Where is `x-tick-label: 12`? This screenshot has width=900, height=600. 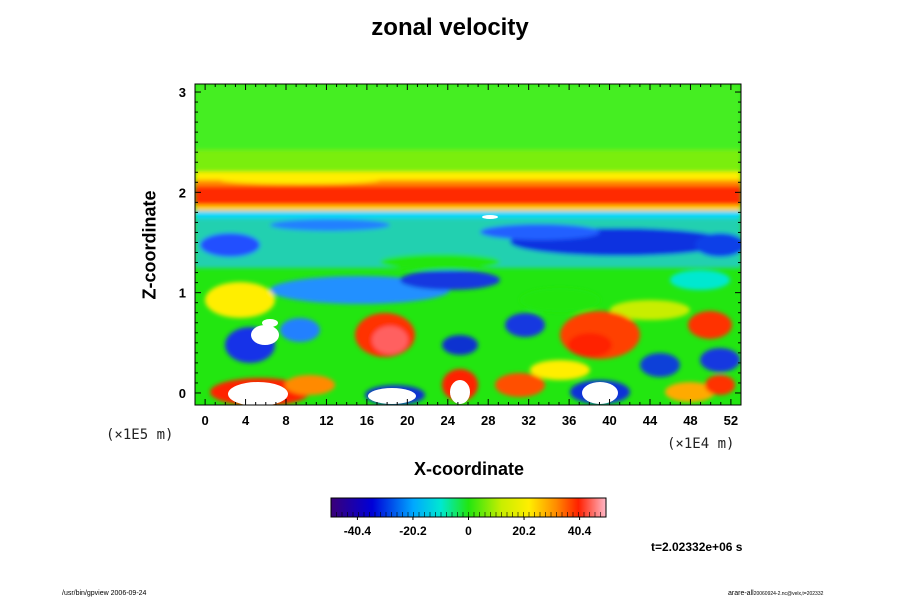
x-tick-label: 12 is located at coordinates (326, 420).